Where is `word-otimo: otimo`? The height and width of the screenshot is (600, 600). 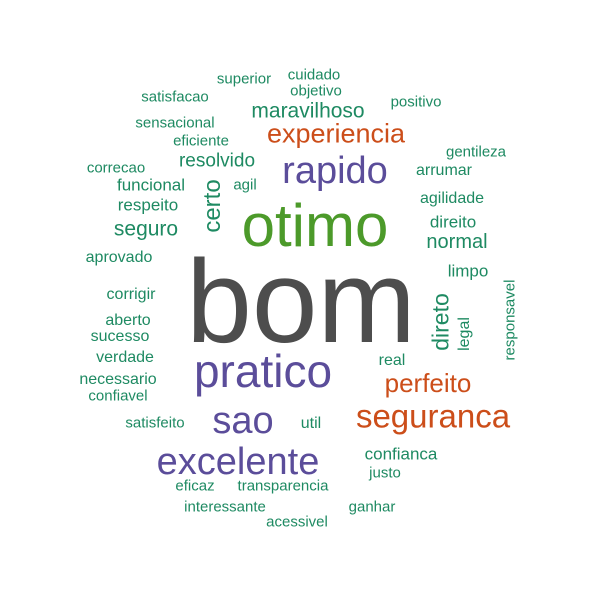
word-otimo: otimo is located at coordinates (315, 225).